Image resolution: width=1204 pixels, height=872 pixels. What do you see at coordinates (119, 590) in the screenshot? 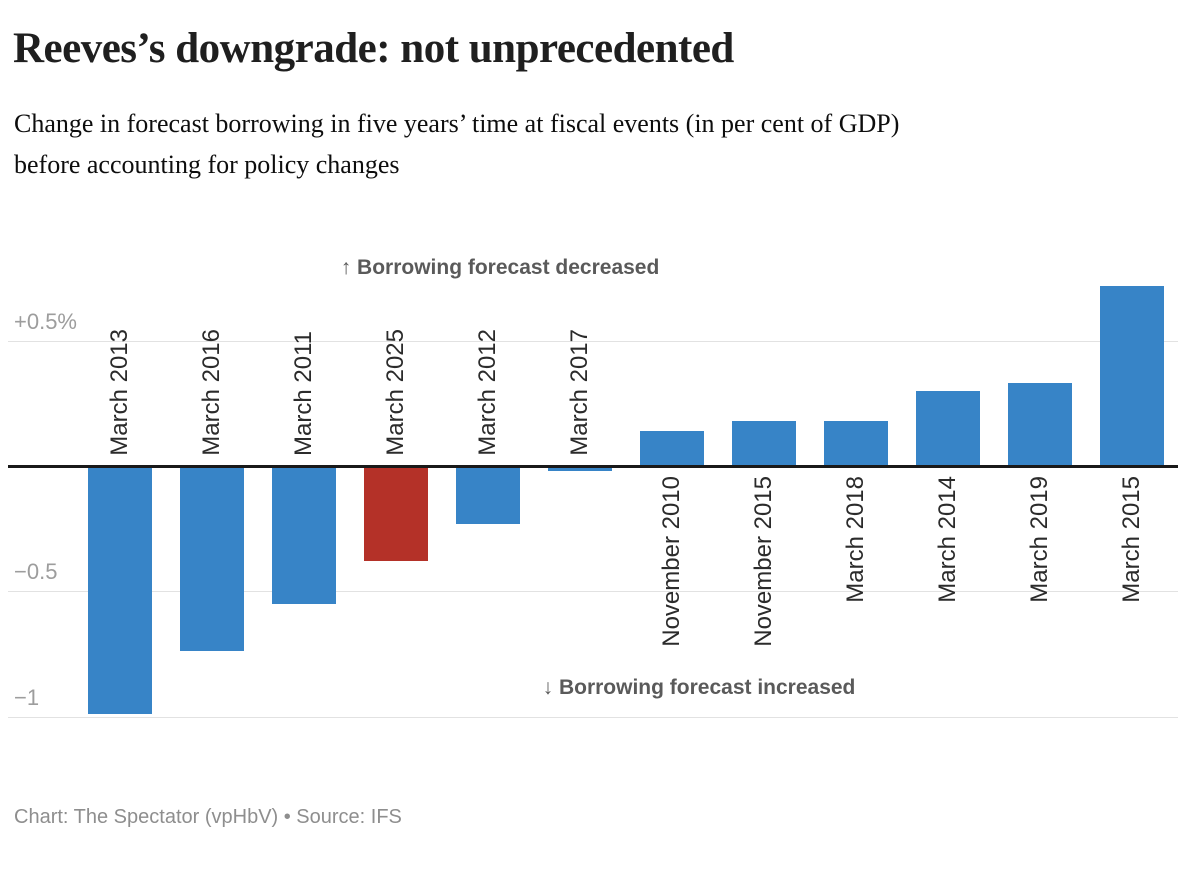
I see `bar-march-2013` at bounding box center [119, 590].